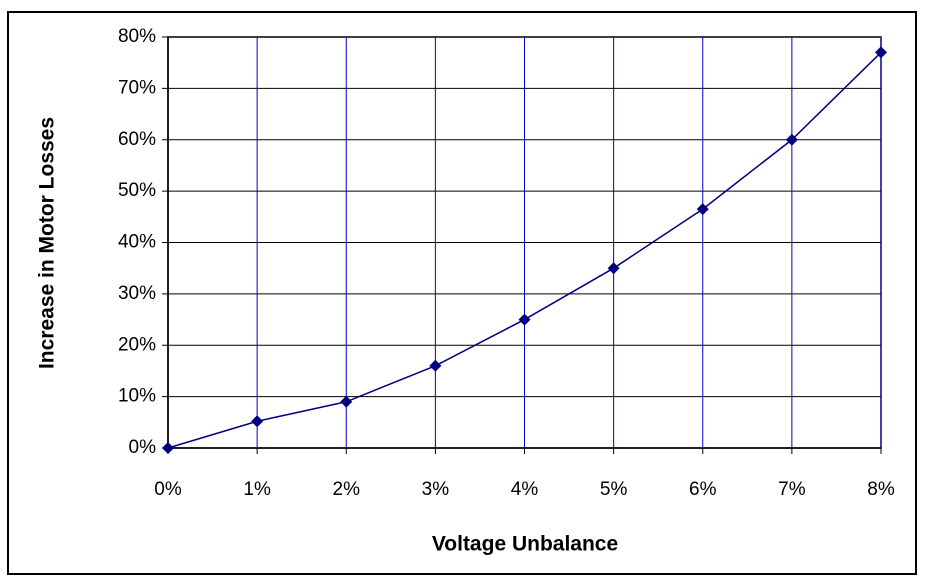 The height and width of the screenshot is (578, 925). Describe the element at coordinates (614, 489) in the screenshot. I see `x-tick-label: 5%` at that location.